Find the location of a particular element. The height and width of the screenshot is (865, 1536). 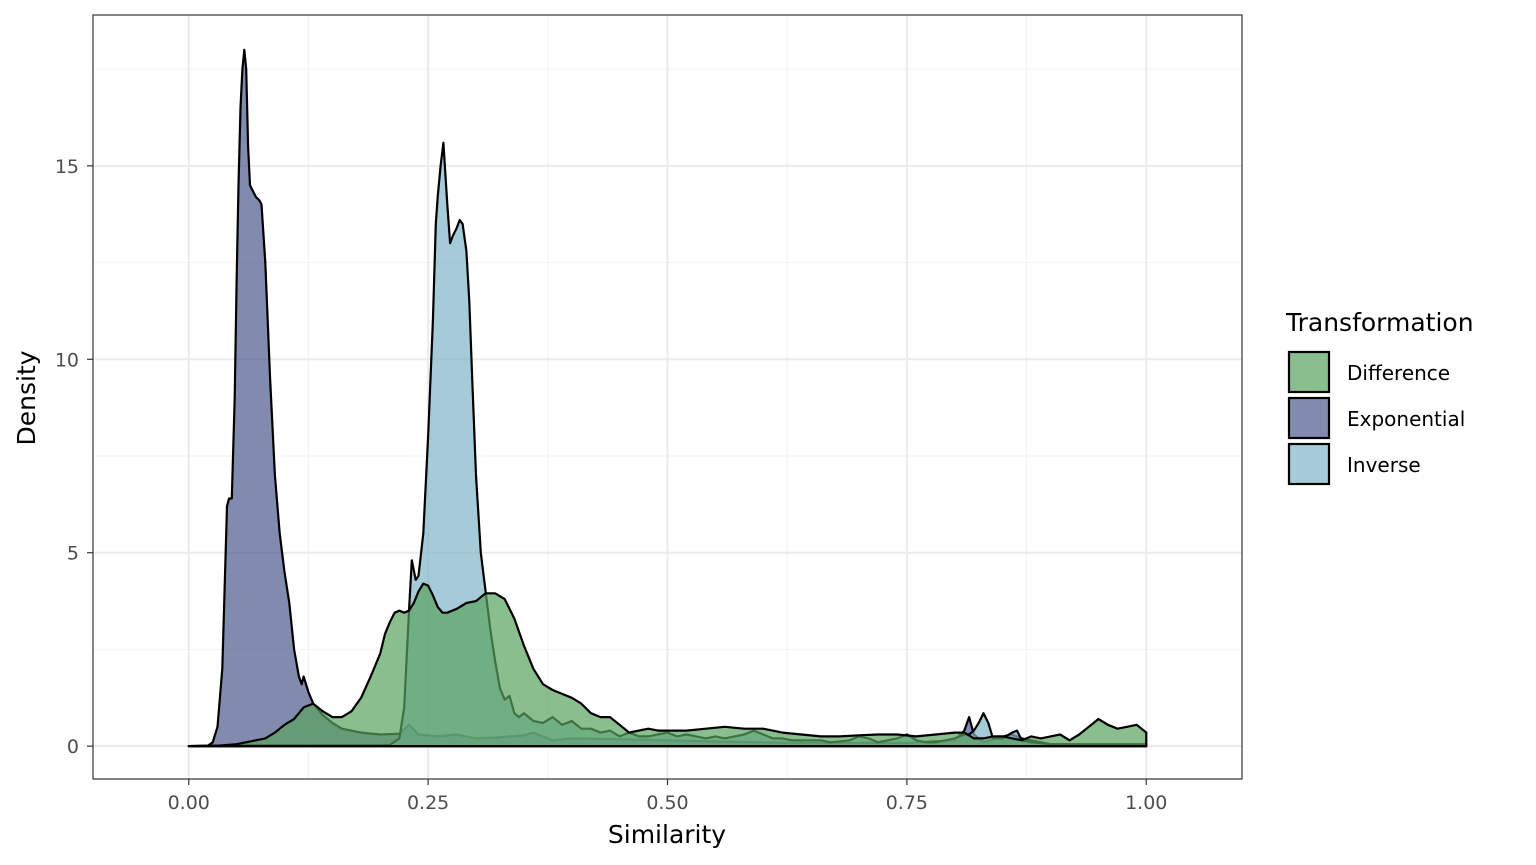

legend-label-difference: Difference is located at coordinates (1398, 373).